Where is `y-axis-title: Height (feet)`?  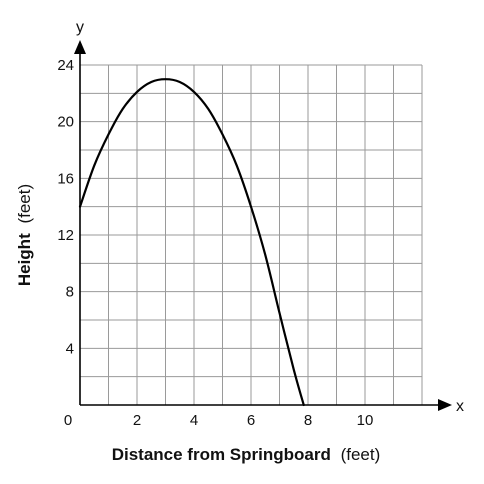
y-axis-title: Height (feet) is located at coordinates (24, 235).